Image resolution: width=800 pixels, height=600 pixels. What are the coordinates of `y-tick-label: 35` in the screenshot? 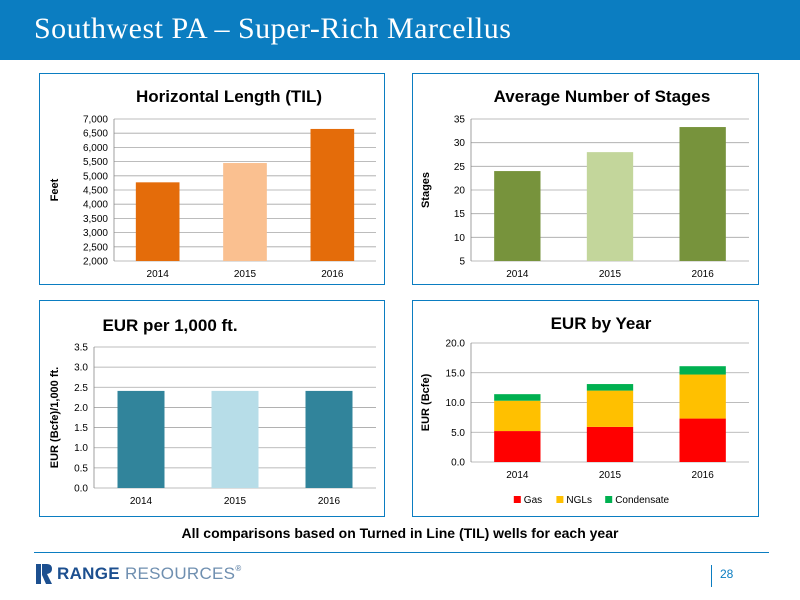 It's located at (460, 120).